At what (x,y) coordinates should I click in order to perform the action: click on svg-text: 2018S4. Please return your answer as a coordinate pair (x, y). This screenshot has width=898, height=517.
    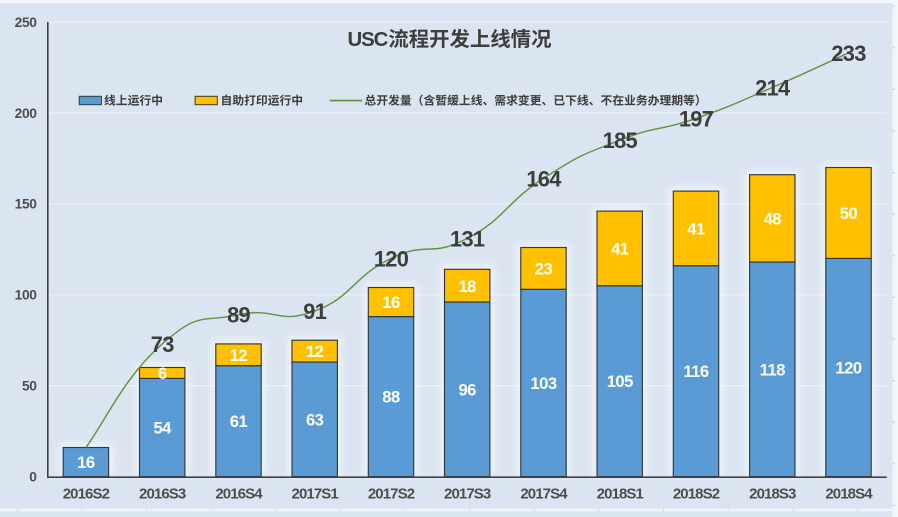
    Looking at the image, I should click on (849, 494).